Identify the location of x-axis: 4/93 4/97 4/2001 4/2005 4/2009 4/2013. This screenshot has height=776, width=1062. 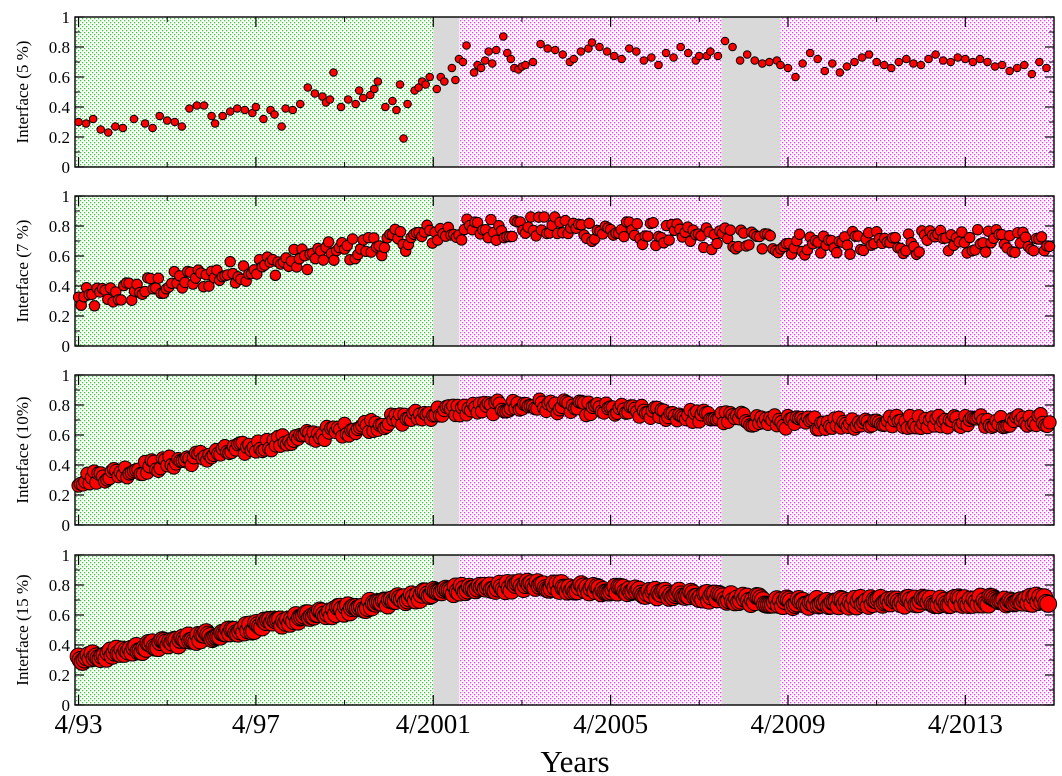
(529, 724).